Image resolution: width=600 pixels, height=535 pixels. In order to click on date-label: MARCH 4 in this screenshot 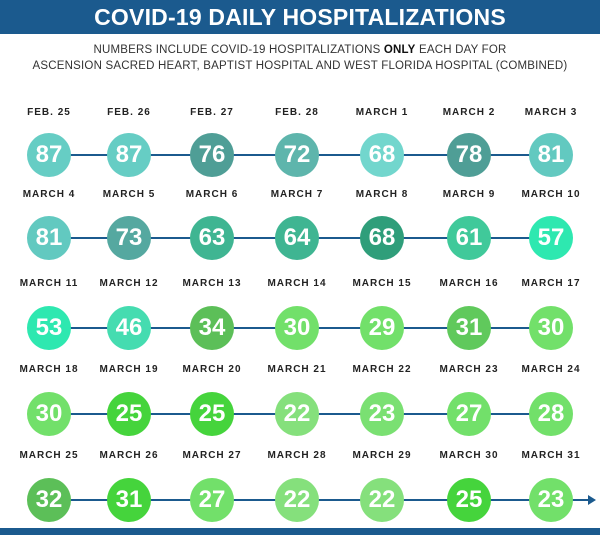, I will do `click(49, 194)`.